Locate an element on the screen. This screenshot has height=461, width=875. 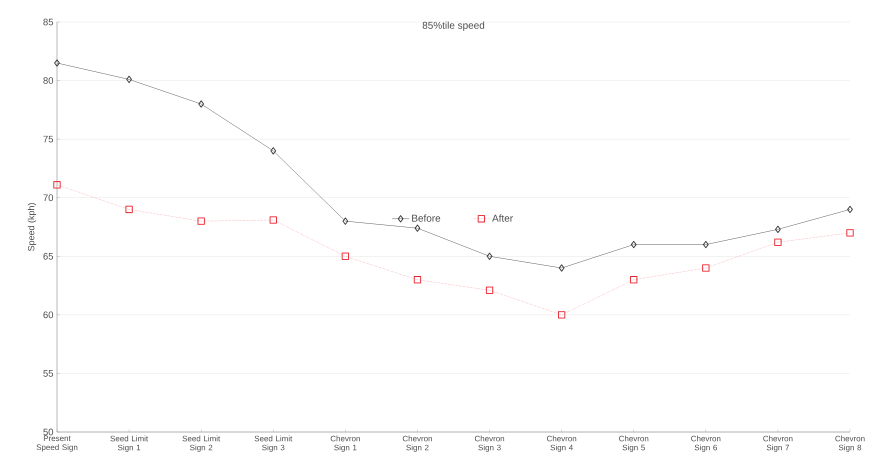
y-tick-label: 70 is located at coordinates (48, 198).